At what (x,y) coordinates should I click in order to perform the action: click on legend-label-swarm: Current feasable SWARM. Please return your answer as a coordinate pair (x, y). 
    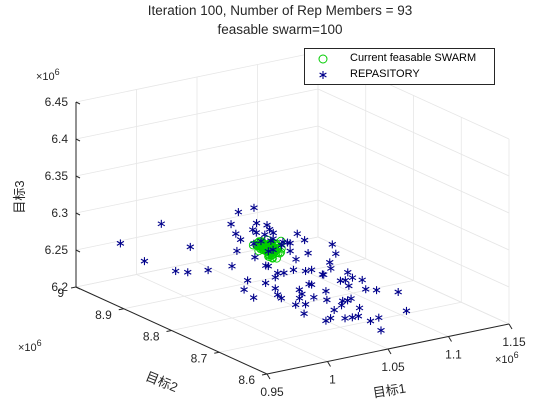
    Looking at the image, I should click on (413, 58).